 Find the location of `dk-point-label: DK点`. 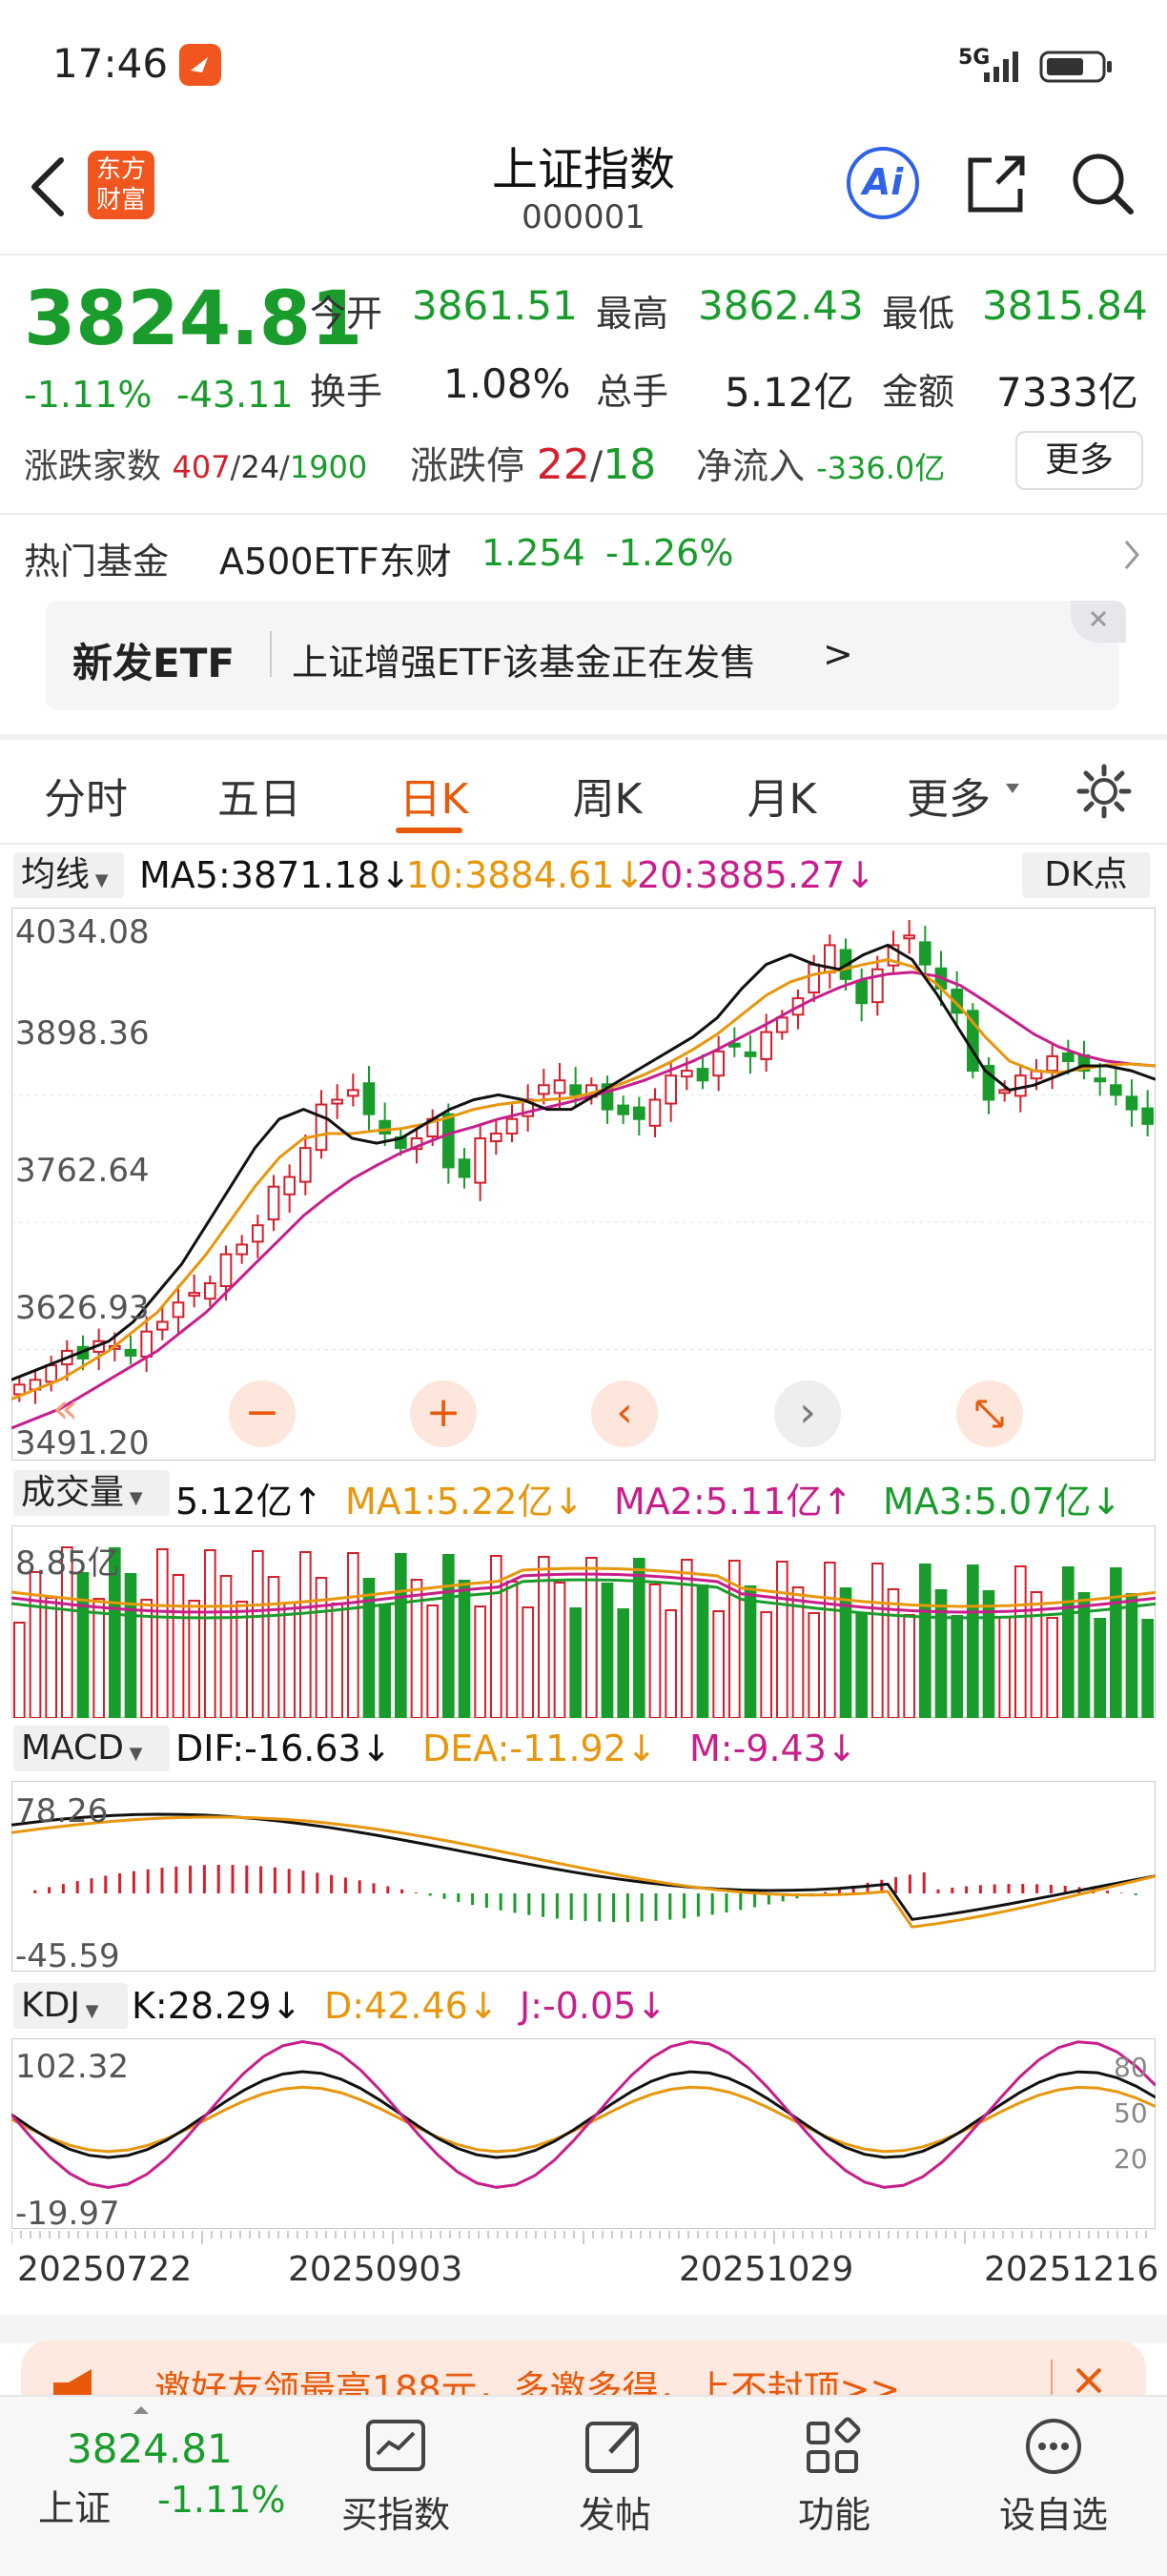

dk-point-label: DK点 is located at coordinates (1086, 874).